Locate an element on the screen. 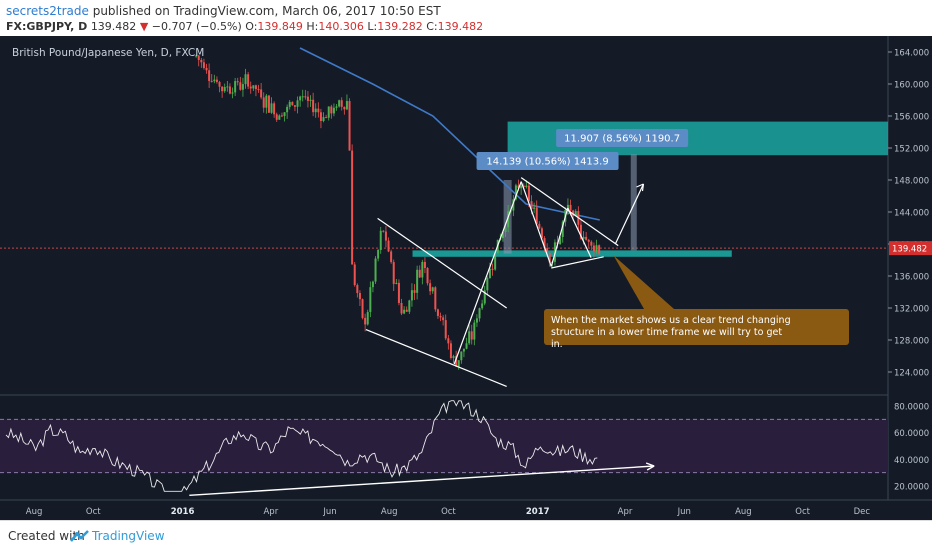  tradingview-brand: TradingView is located at coordinates (128, 536).